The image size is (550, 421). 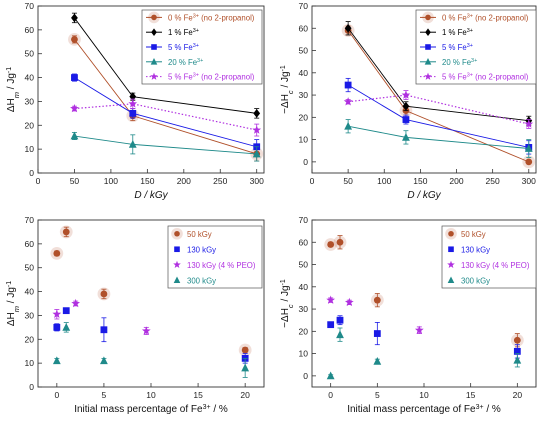 I want to click on x-tick-label: 150, so click(x=147, y=181).